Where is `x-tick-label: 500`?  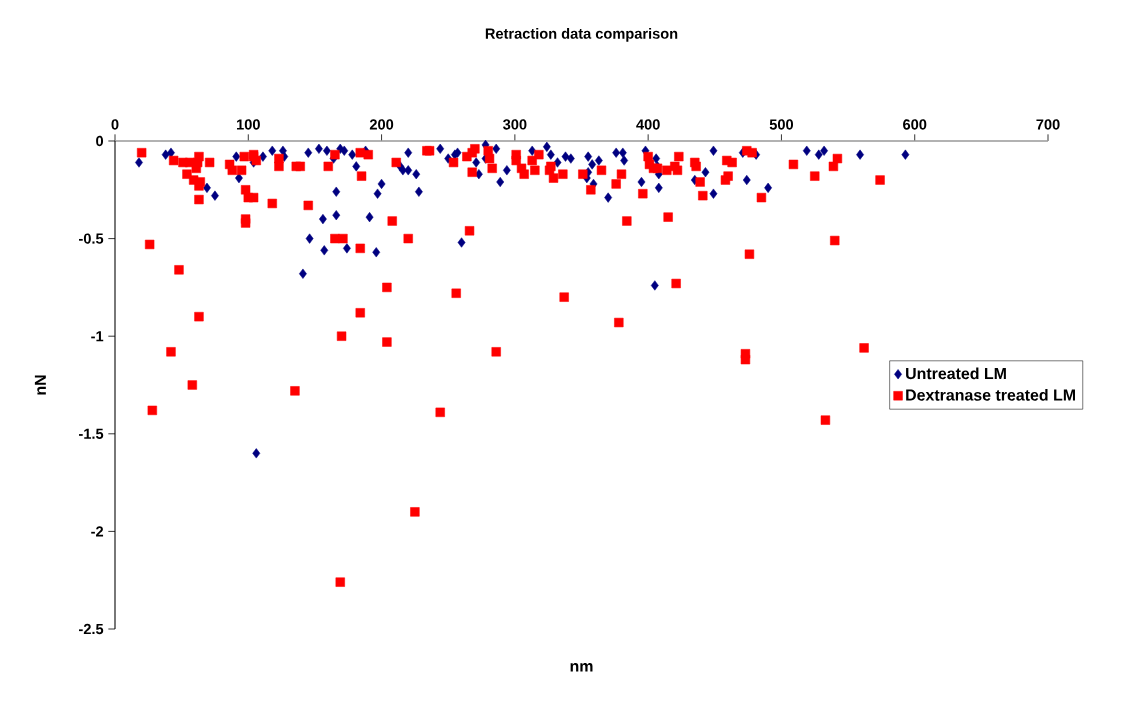
x-tick-label: 500 is located at coordinates (781, 124).